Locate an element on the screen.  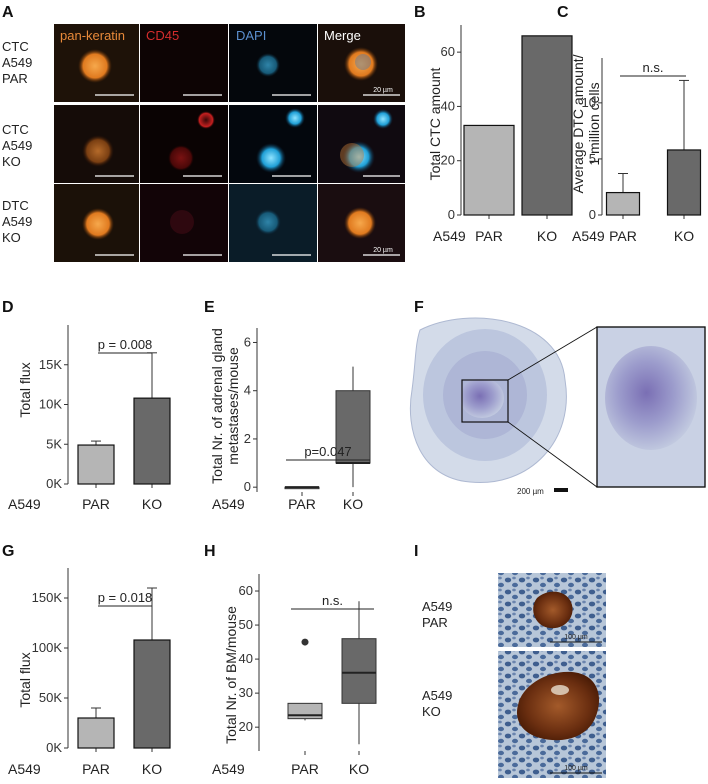
chart-b: 0 20 40 60 PAR KO is located at coordinates (507, 134).